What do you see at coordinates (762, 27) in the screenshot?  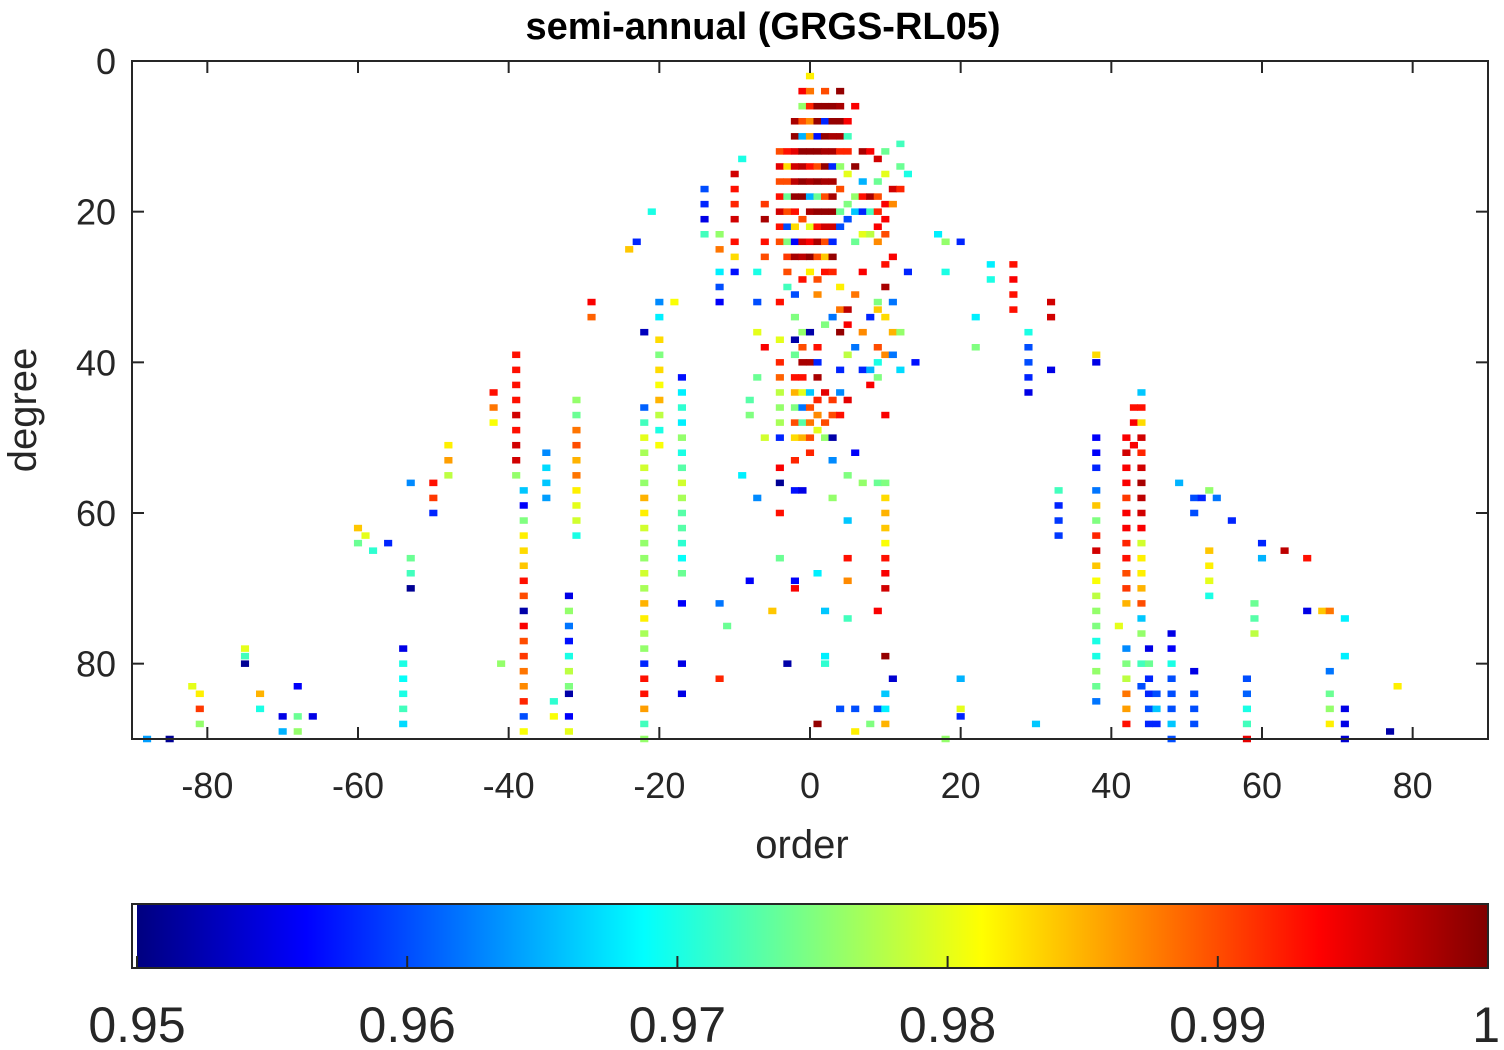 I see `chart-title: semi-annual (GRGS-RL05)` at bounding box center [762, 27].